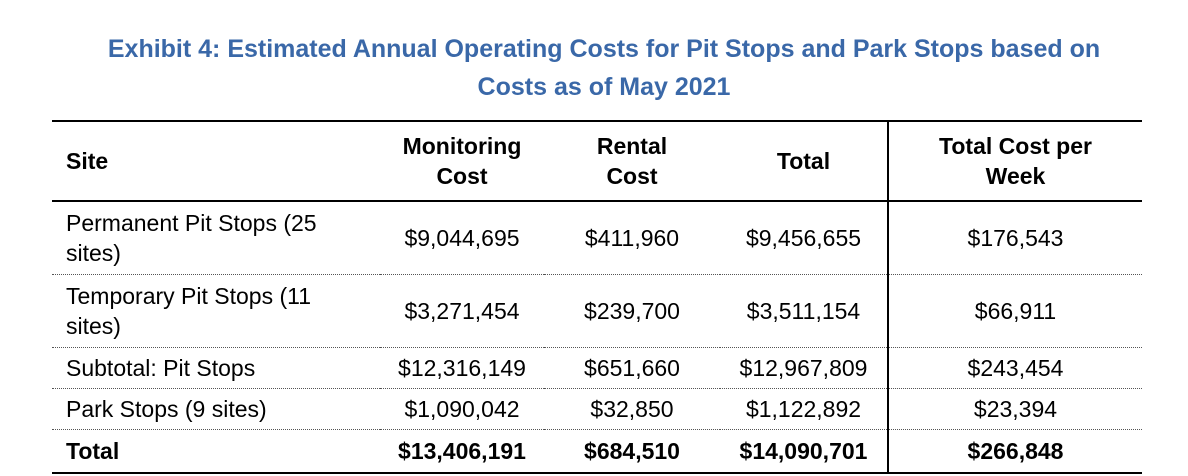  Describe the element at coordinates (632, 238) in the screenshot. I see `row-rental-cost: $411,960` at that location.